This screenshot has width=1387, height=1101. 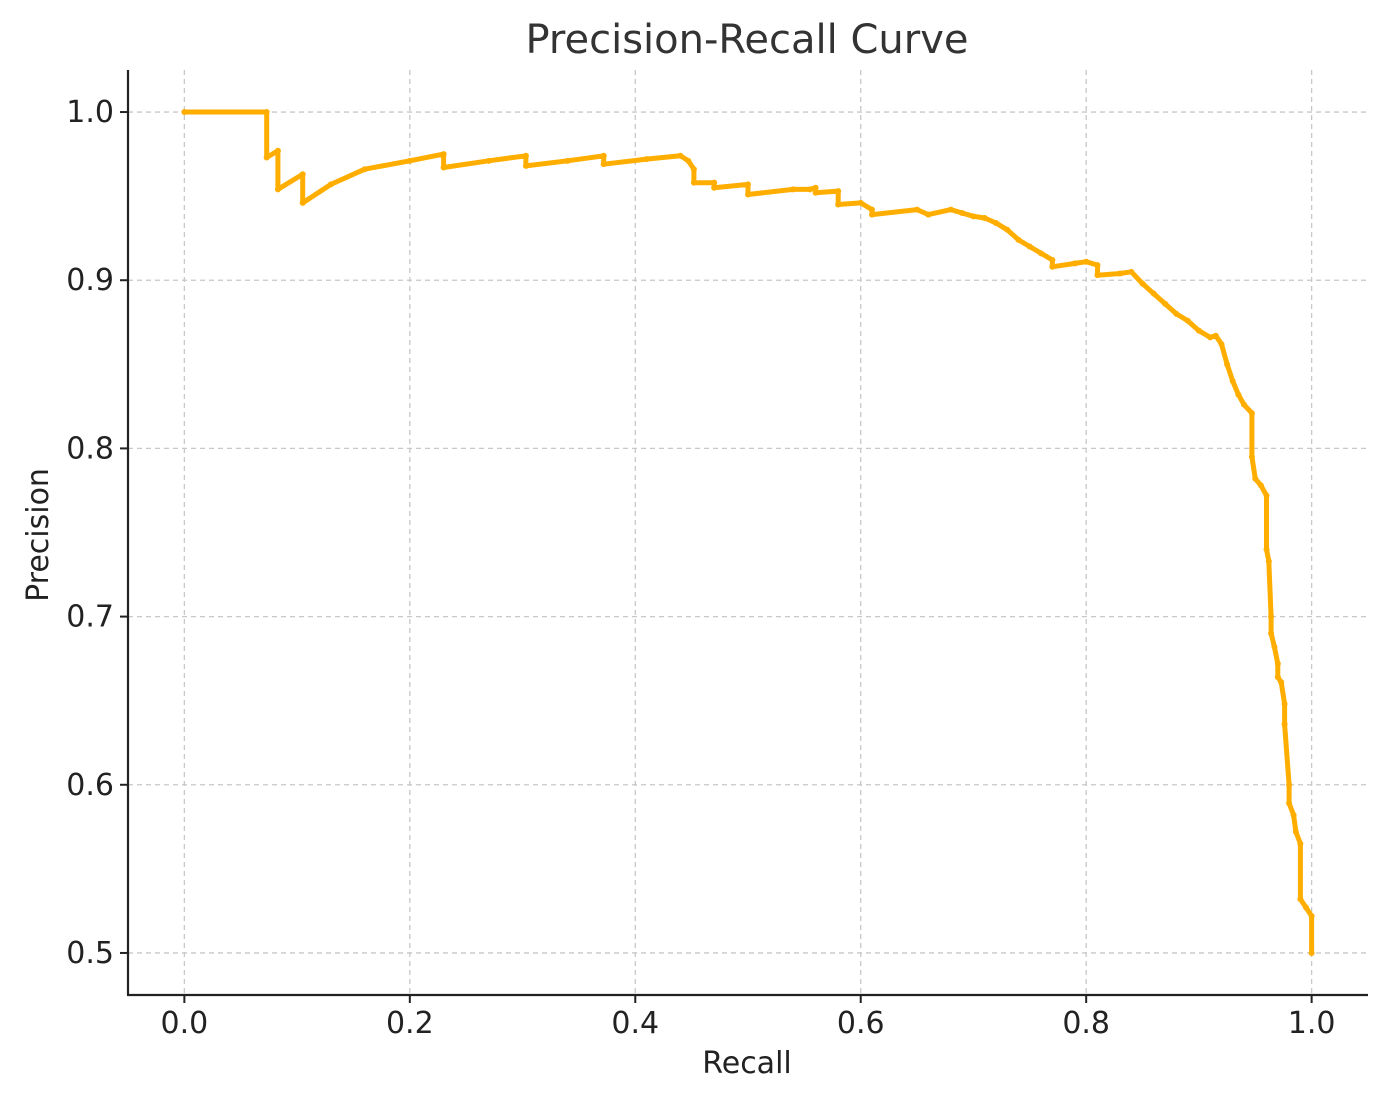 What do you see at coordinates (90, 953) in the screenshot?
I see `y-tick-label: 0.5` at bounding box center [90, 953].